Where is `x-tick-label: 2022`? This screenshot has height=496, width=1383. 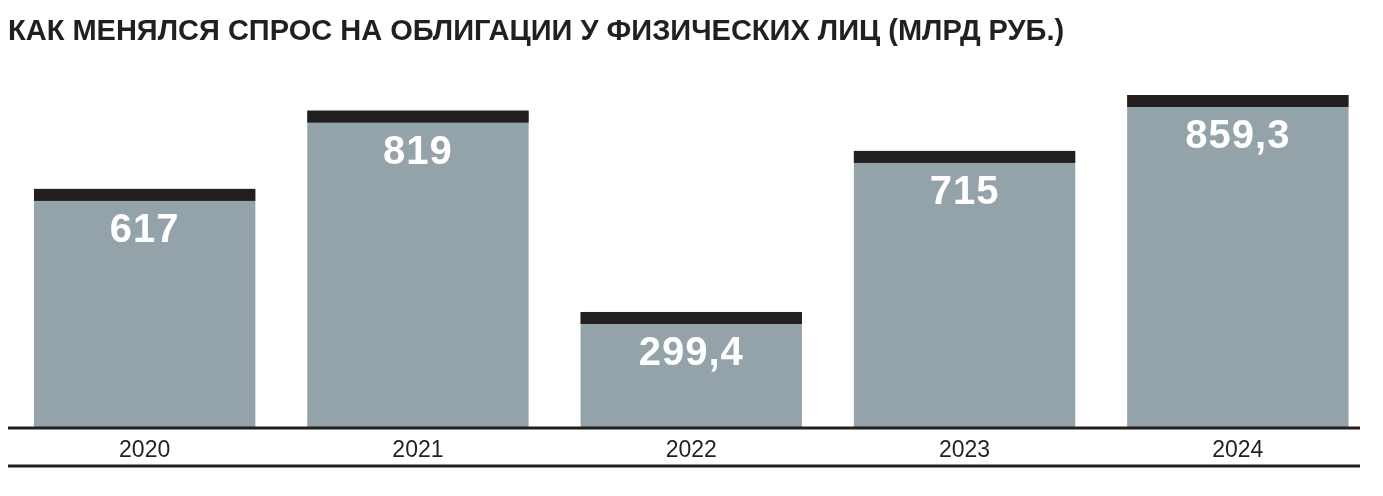 x-tick-label: 2022 is located at coordinates (691, 449).